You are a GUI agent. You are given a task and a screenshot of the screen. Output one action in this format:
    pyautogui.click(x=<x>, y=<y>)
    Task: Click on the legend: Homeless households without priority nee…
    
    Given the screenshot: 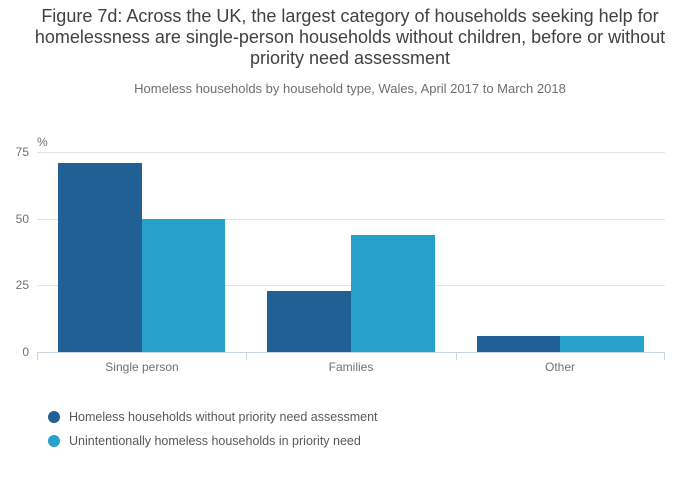 What is the action you would take?
    pyautogui.click(x=213, y=433)
    